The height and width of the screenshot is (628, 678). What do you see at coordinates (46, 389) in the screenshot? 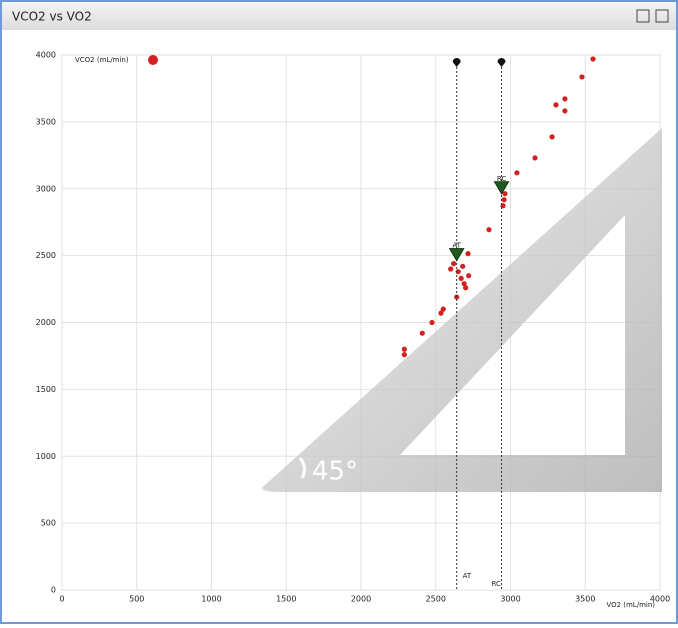
I see `y-tick-label: 1500` at bounding box center [46, 389].